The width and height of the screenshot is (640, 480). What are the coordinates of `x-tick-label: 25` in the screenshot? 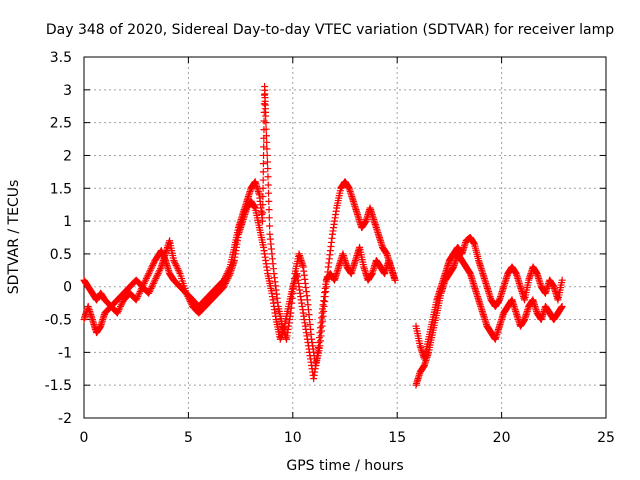 It's located at (606, 438).